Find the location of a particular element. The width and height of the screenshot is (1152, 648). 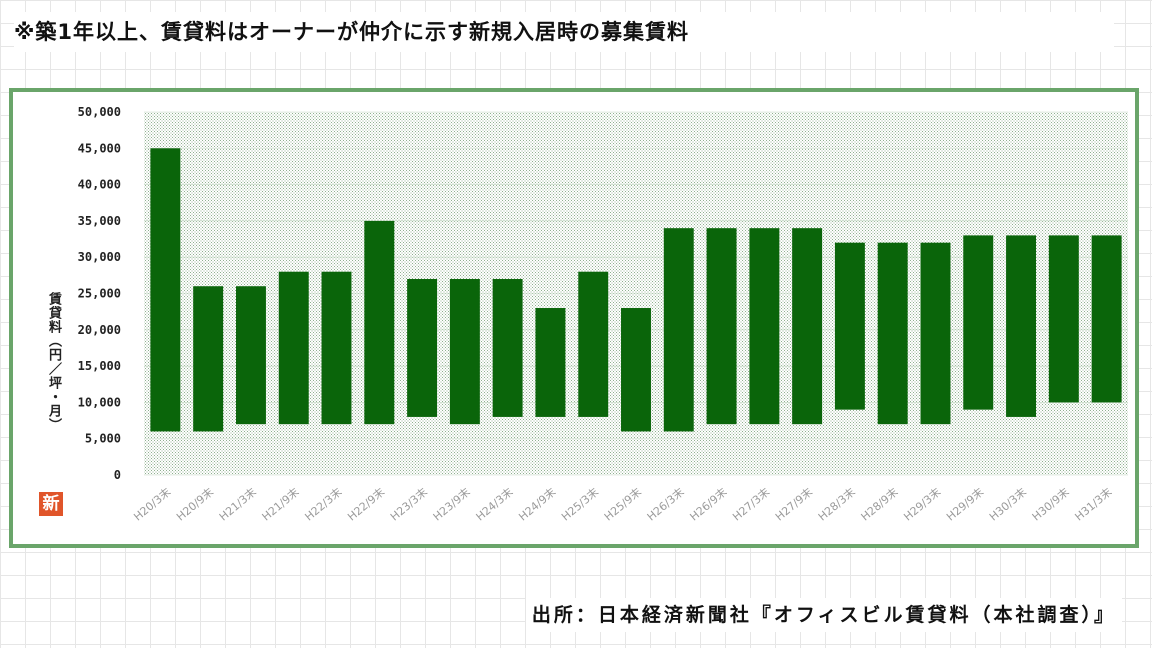

x-tick-label: H30/9末 is located at coordinates (1050, 504).